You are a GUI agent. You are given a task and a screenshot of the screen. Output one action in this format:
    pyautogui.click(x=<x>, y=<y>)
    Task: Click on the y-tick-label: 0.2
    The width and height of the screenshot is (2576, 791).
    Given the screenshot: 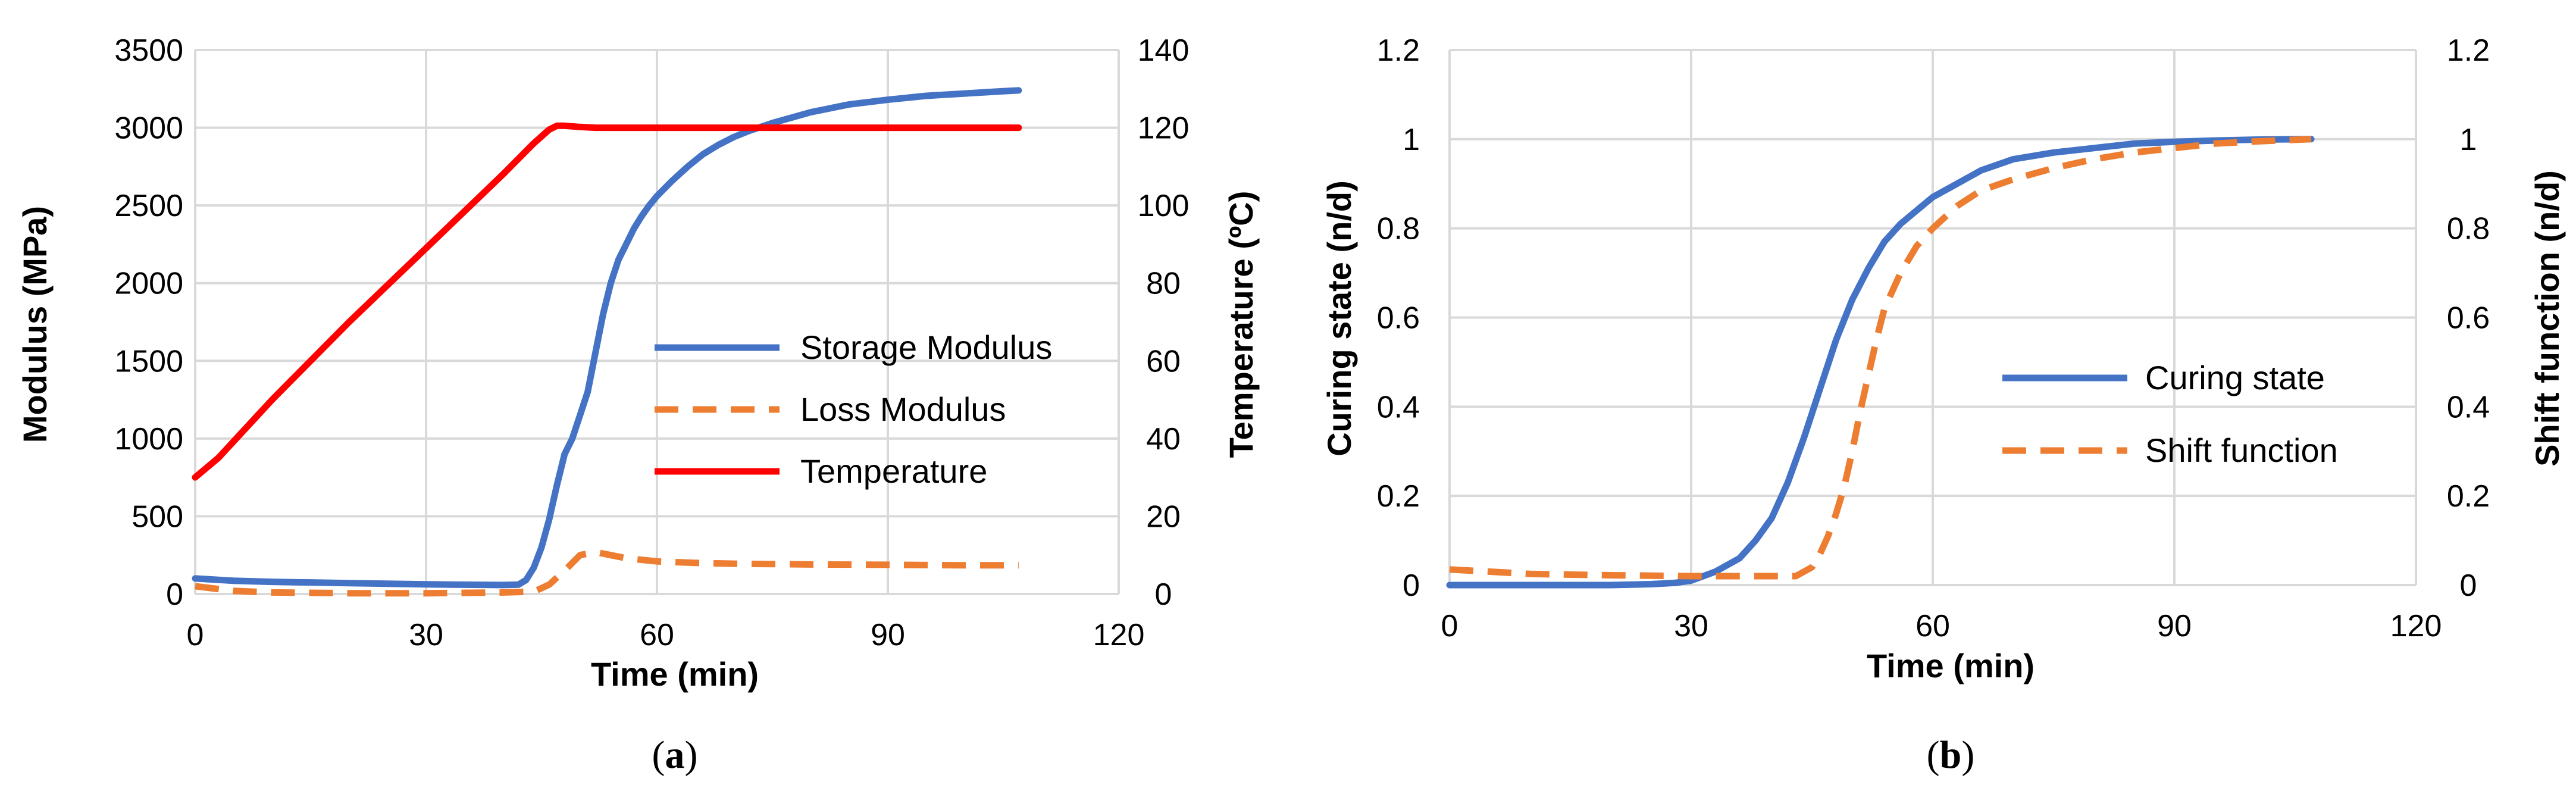 What is the action you would take?
    pyautogui.click(x=1398, y=497)
    